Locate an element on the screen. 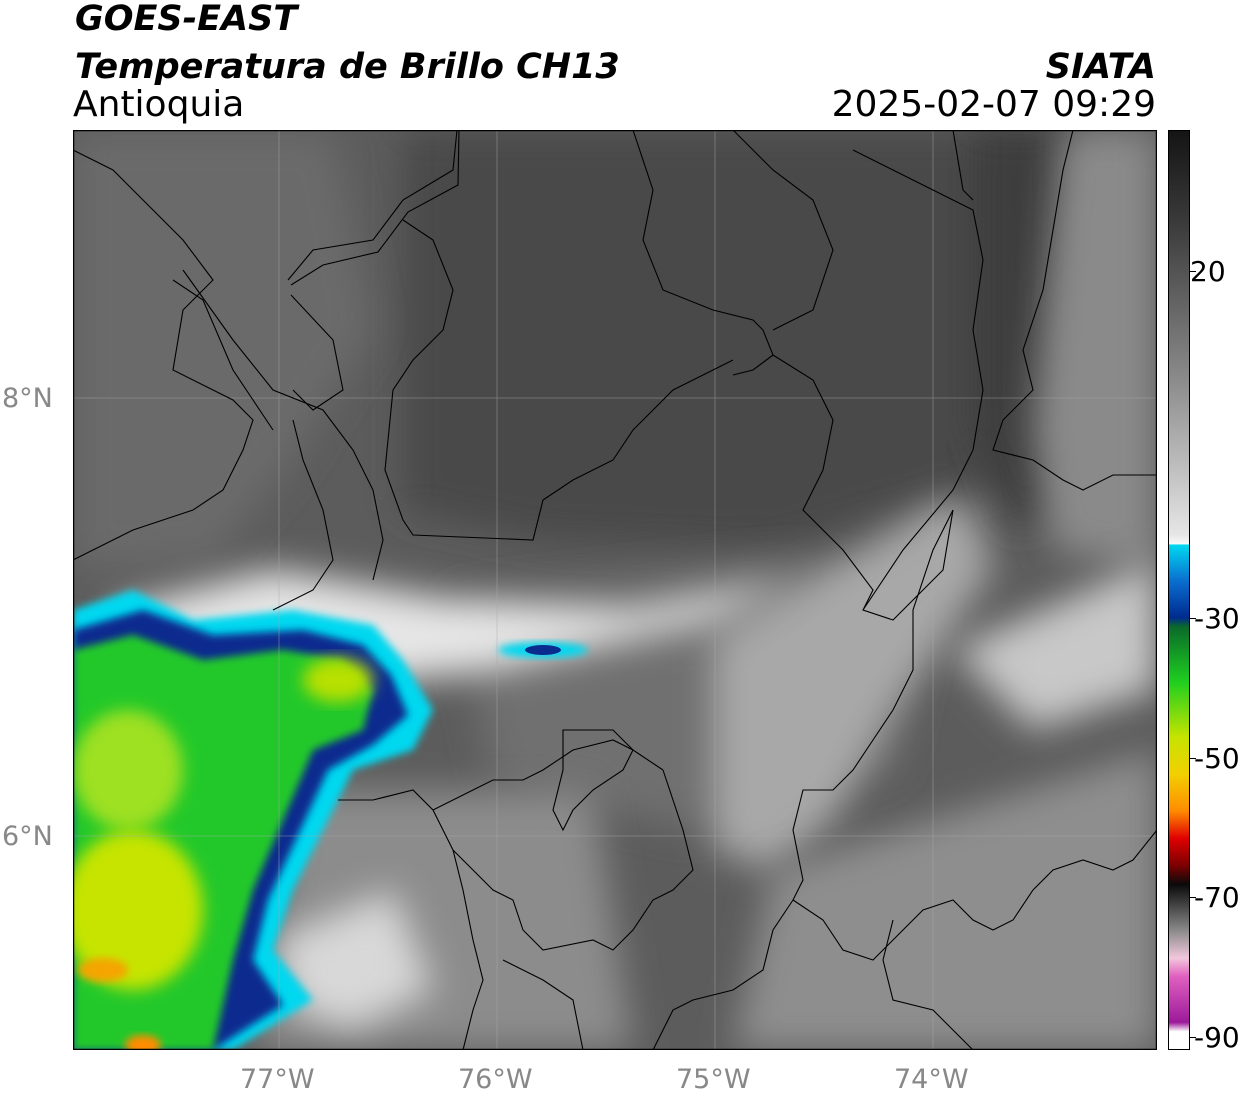 Image resolution: width=1252 pixels, height=1099 pixels. lat-label-6n: 6°N is located at coordinates (27, 836).